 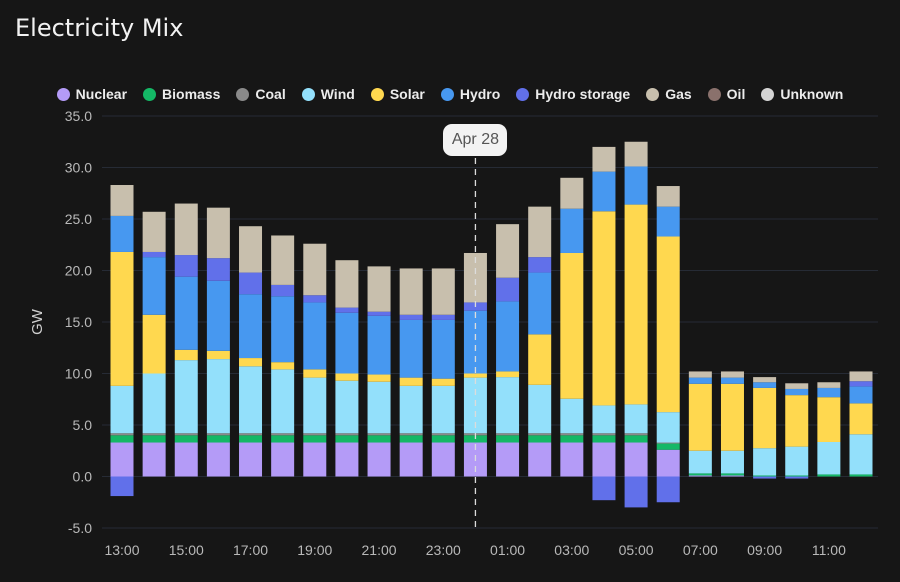 I want to click on y-tick-label: 0.0, so click(x=83, y=477).